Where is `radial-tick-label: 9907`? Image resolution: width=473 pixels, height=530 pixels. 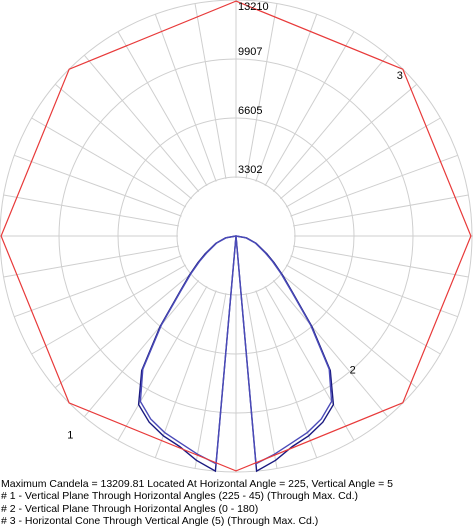
radial-tick-label: 9907 is located at coordinates (250, 52).